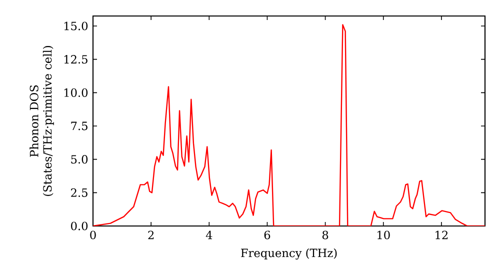  What do you see at coordinates (42, 121) in the screenshot?
I see `y-axis-title: Phonon DOS (States/THz·primitive cell)` at bounding box center [42, 121].